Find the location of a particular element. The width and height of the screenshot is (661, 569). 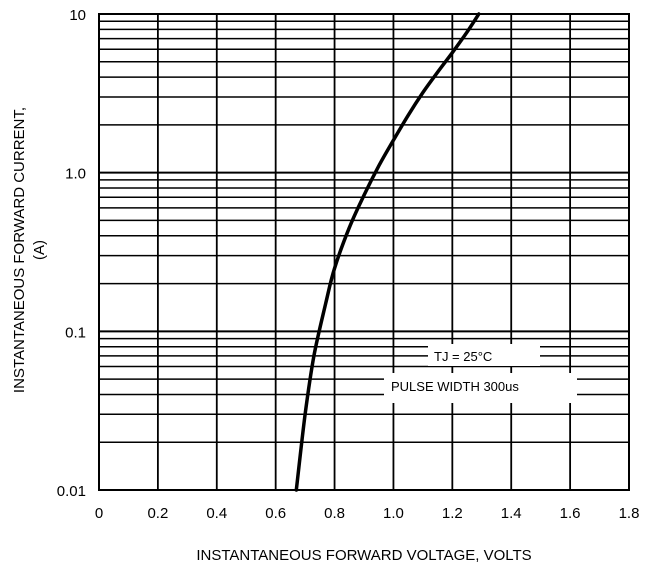

y-tick-labels: 0.01 0.1 1.0 10 is located at coordinates (71, 253).